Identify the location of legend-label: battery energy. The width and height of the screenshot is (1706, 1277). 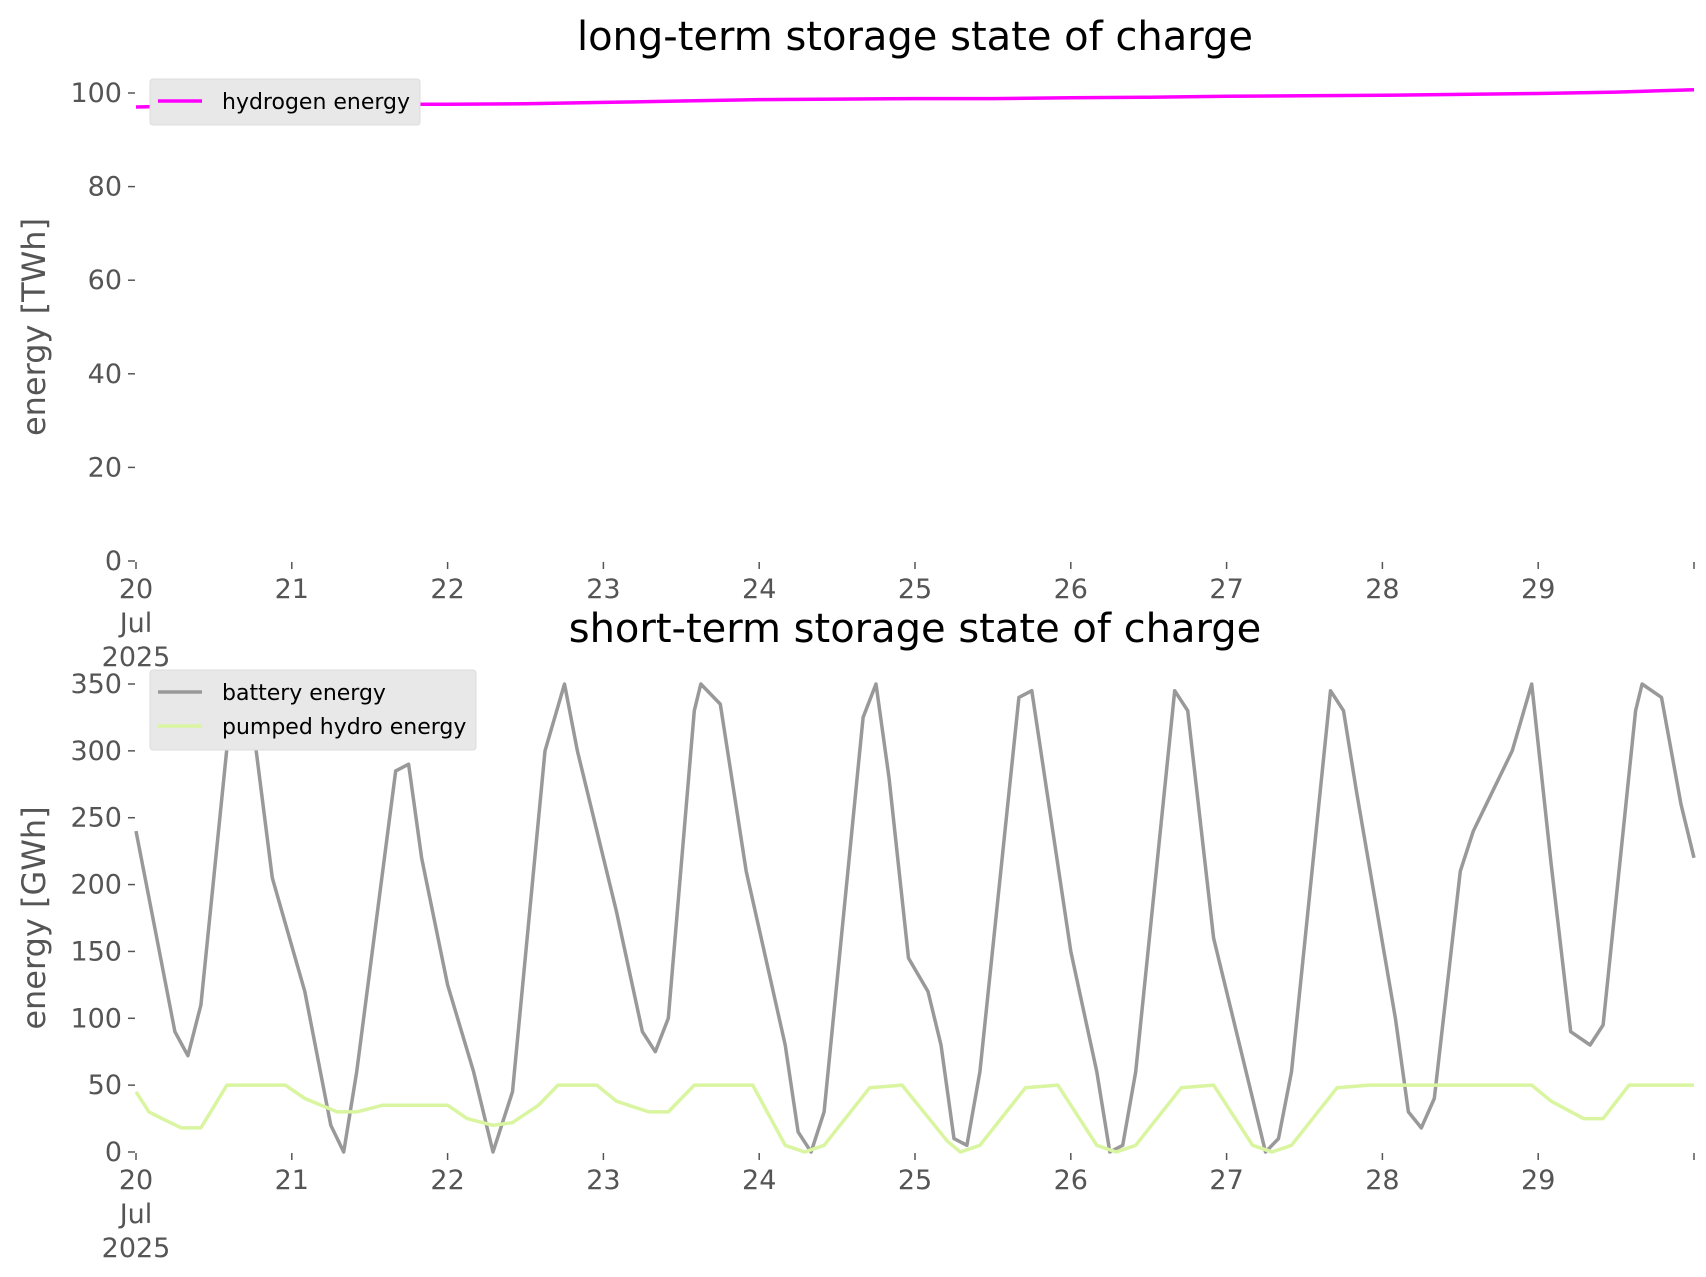
(304, 693).